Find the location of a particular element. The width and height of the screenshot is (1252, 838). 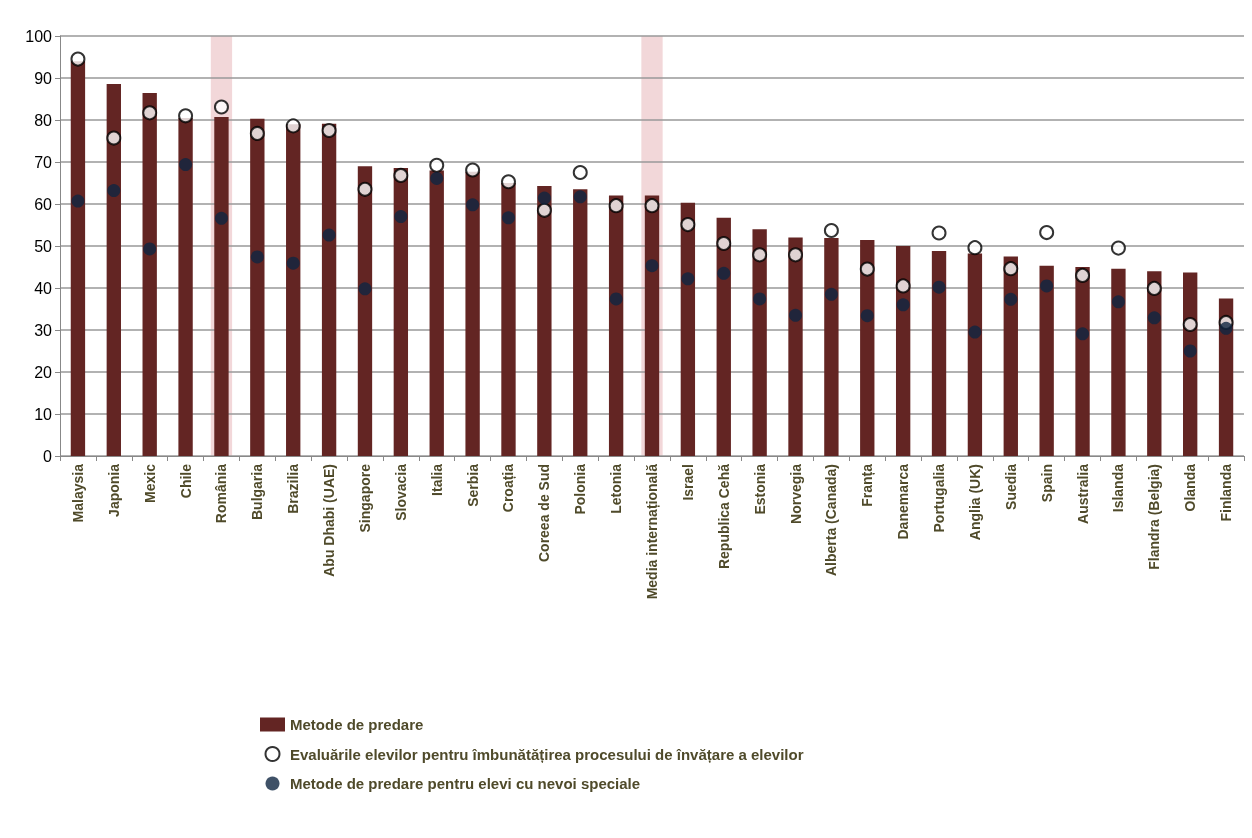

x-tick-label: Chile is located at coordinates (185, 481).